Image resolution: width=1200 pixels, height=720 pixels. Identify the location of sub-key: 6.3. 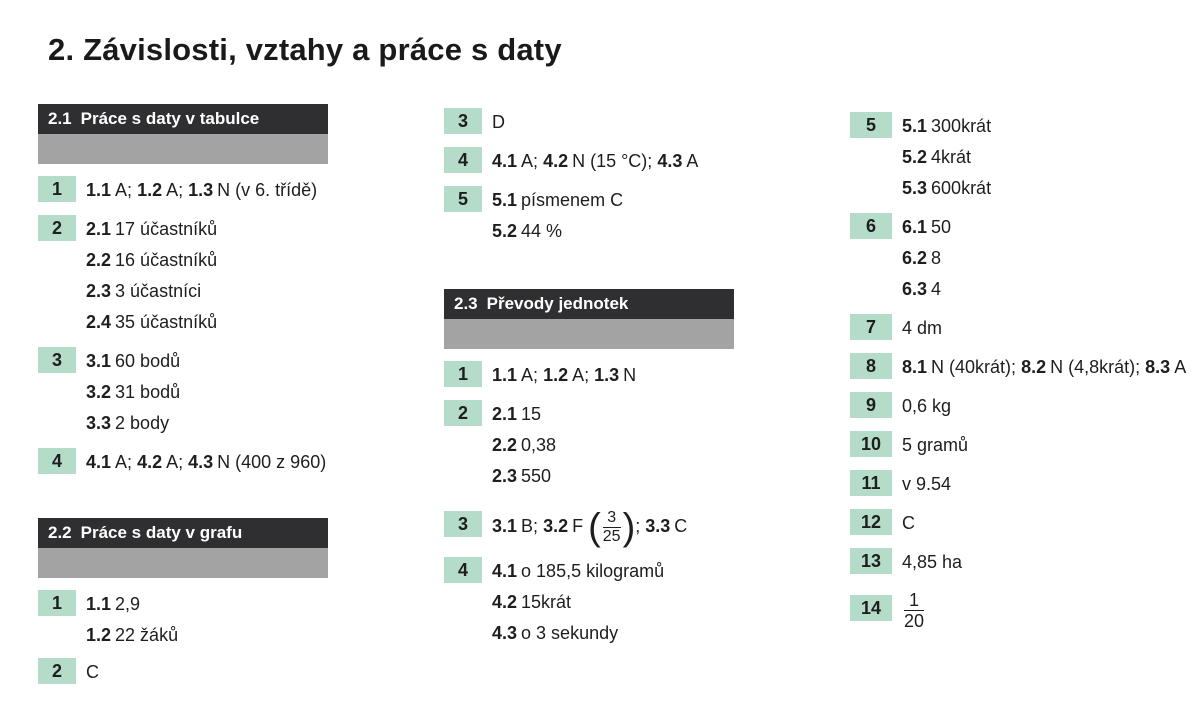
(915, 289).